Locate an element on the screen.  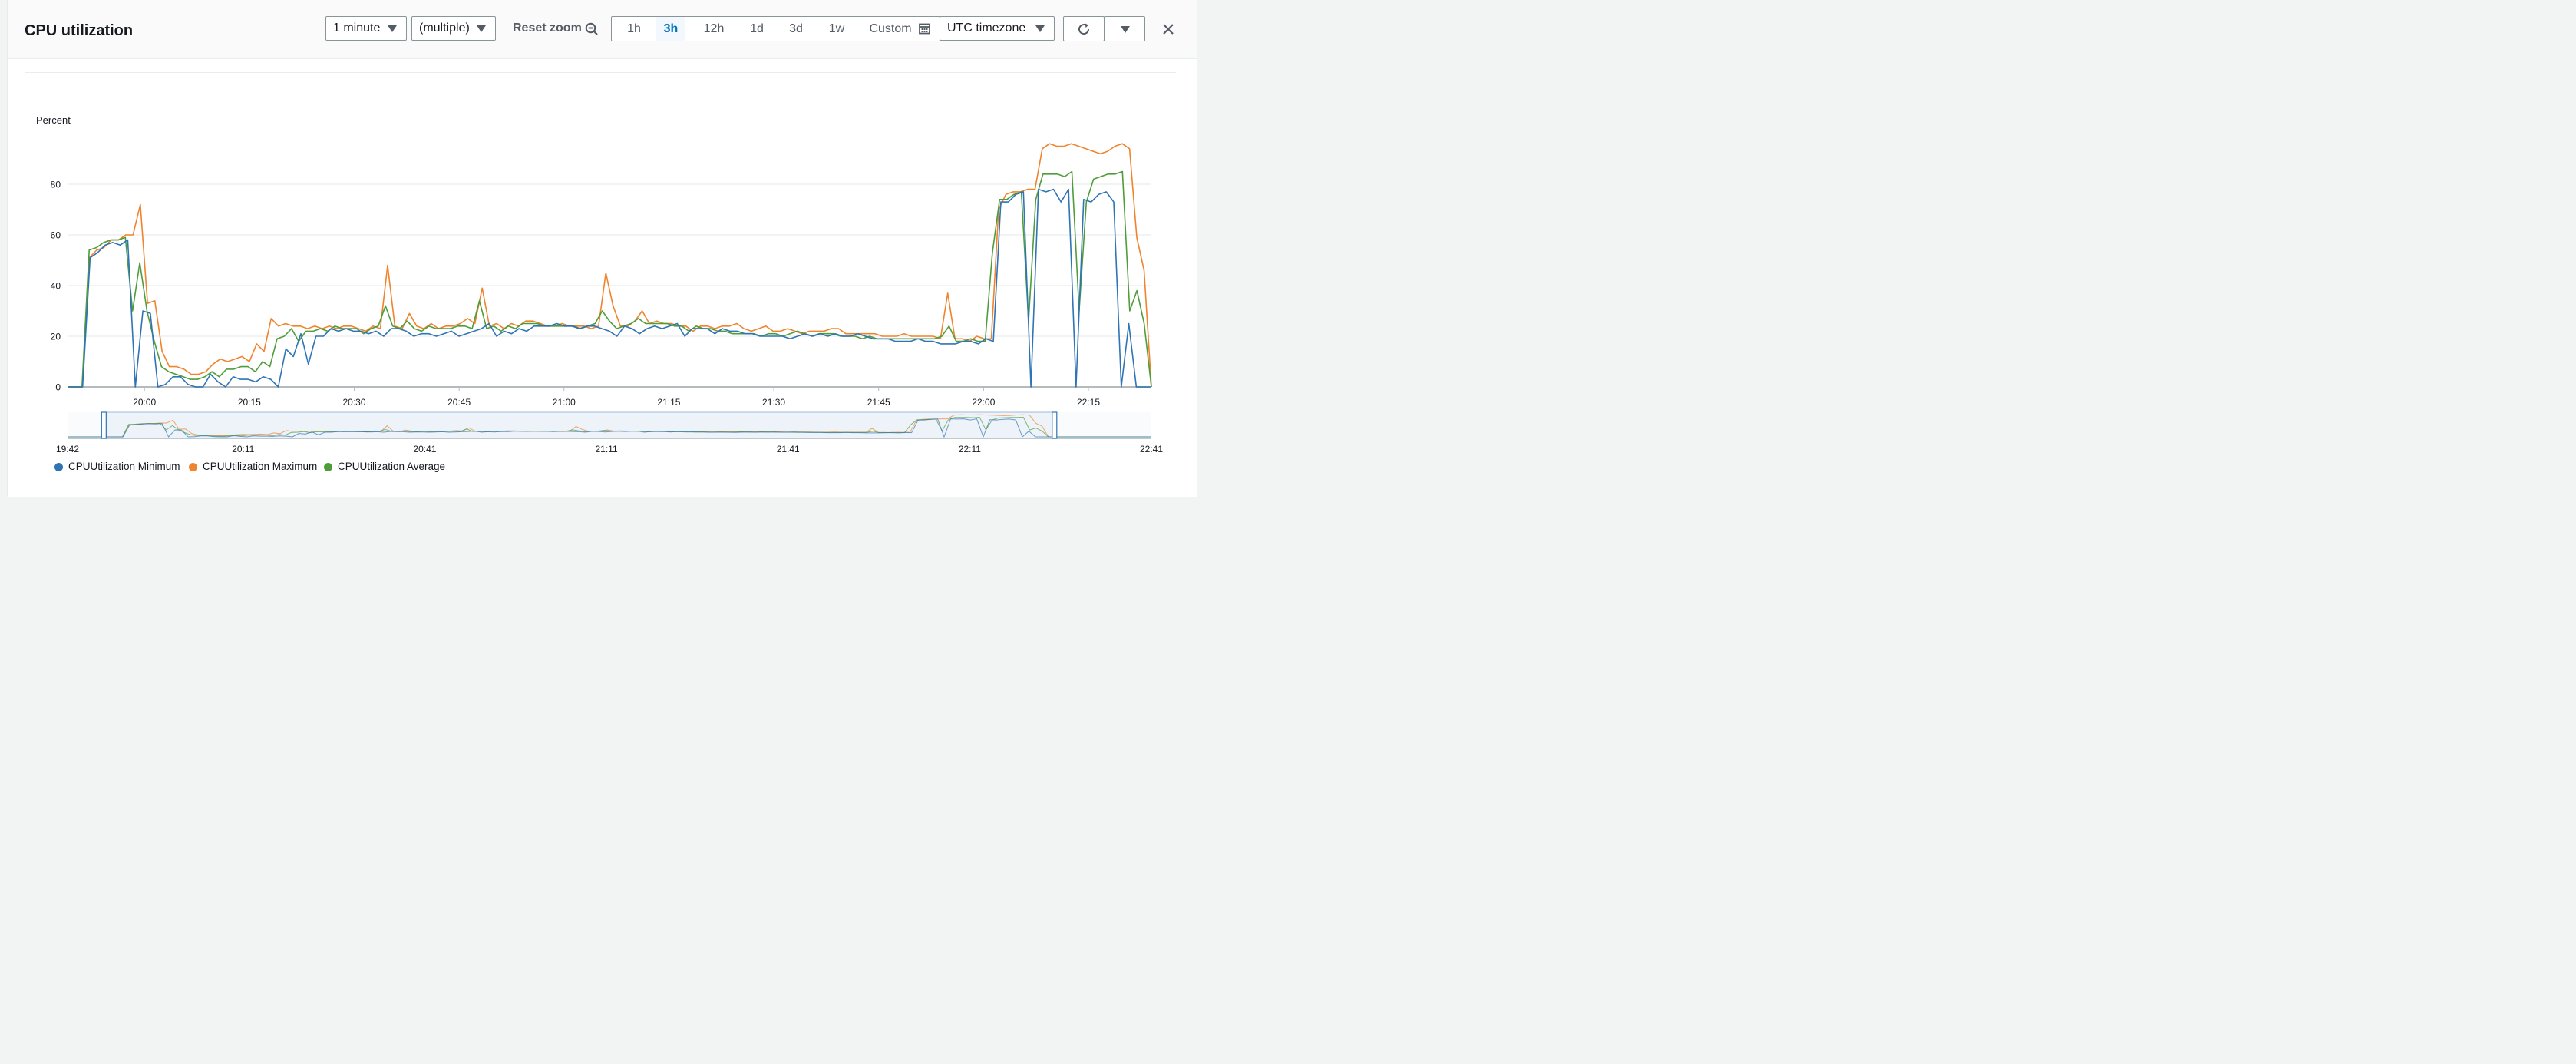
x-tick-label: 20:00 is located at coordinates (144, 402).